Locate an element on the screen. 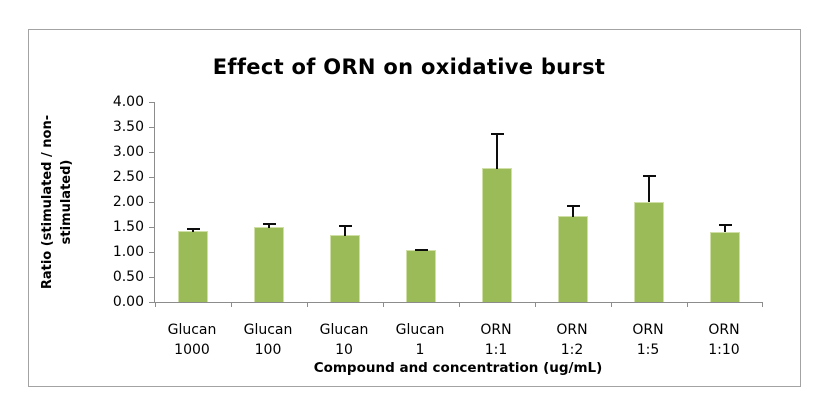  y-axis-tick-label: 4.00 is located at coordinates (128, 102).